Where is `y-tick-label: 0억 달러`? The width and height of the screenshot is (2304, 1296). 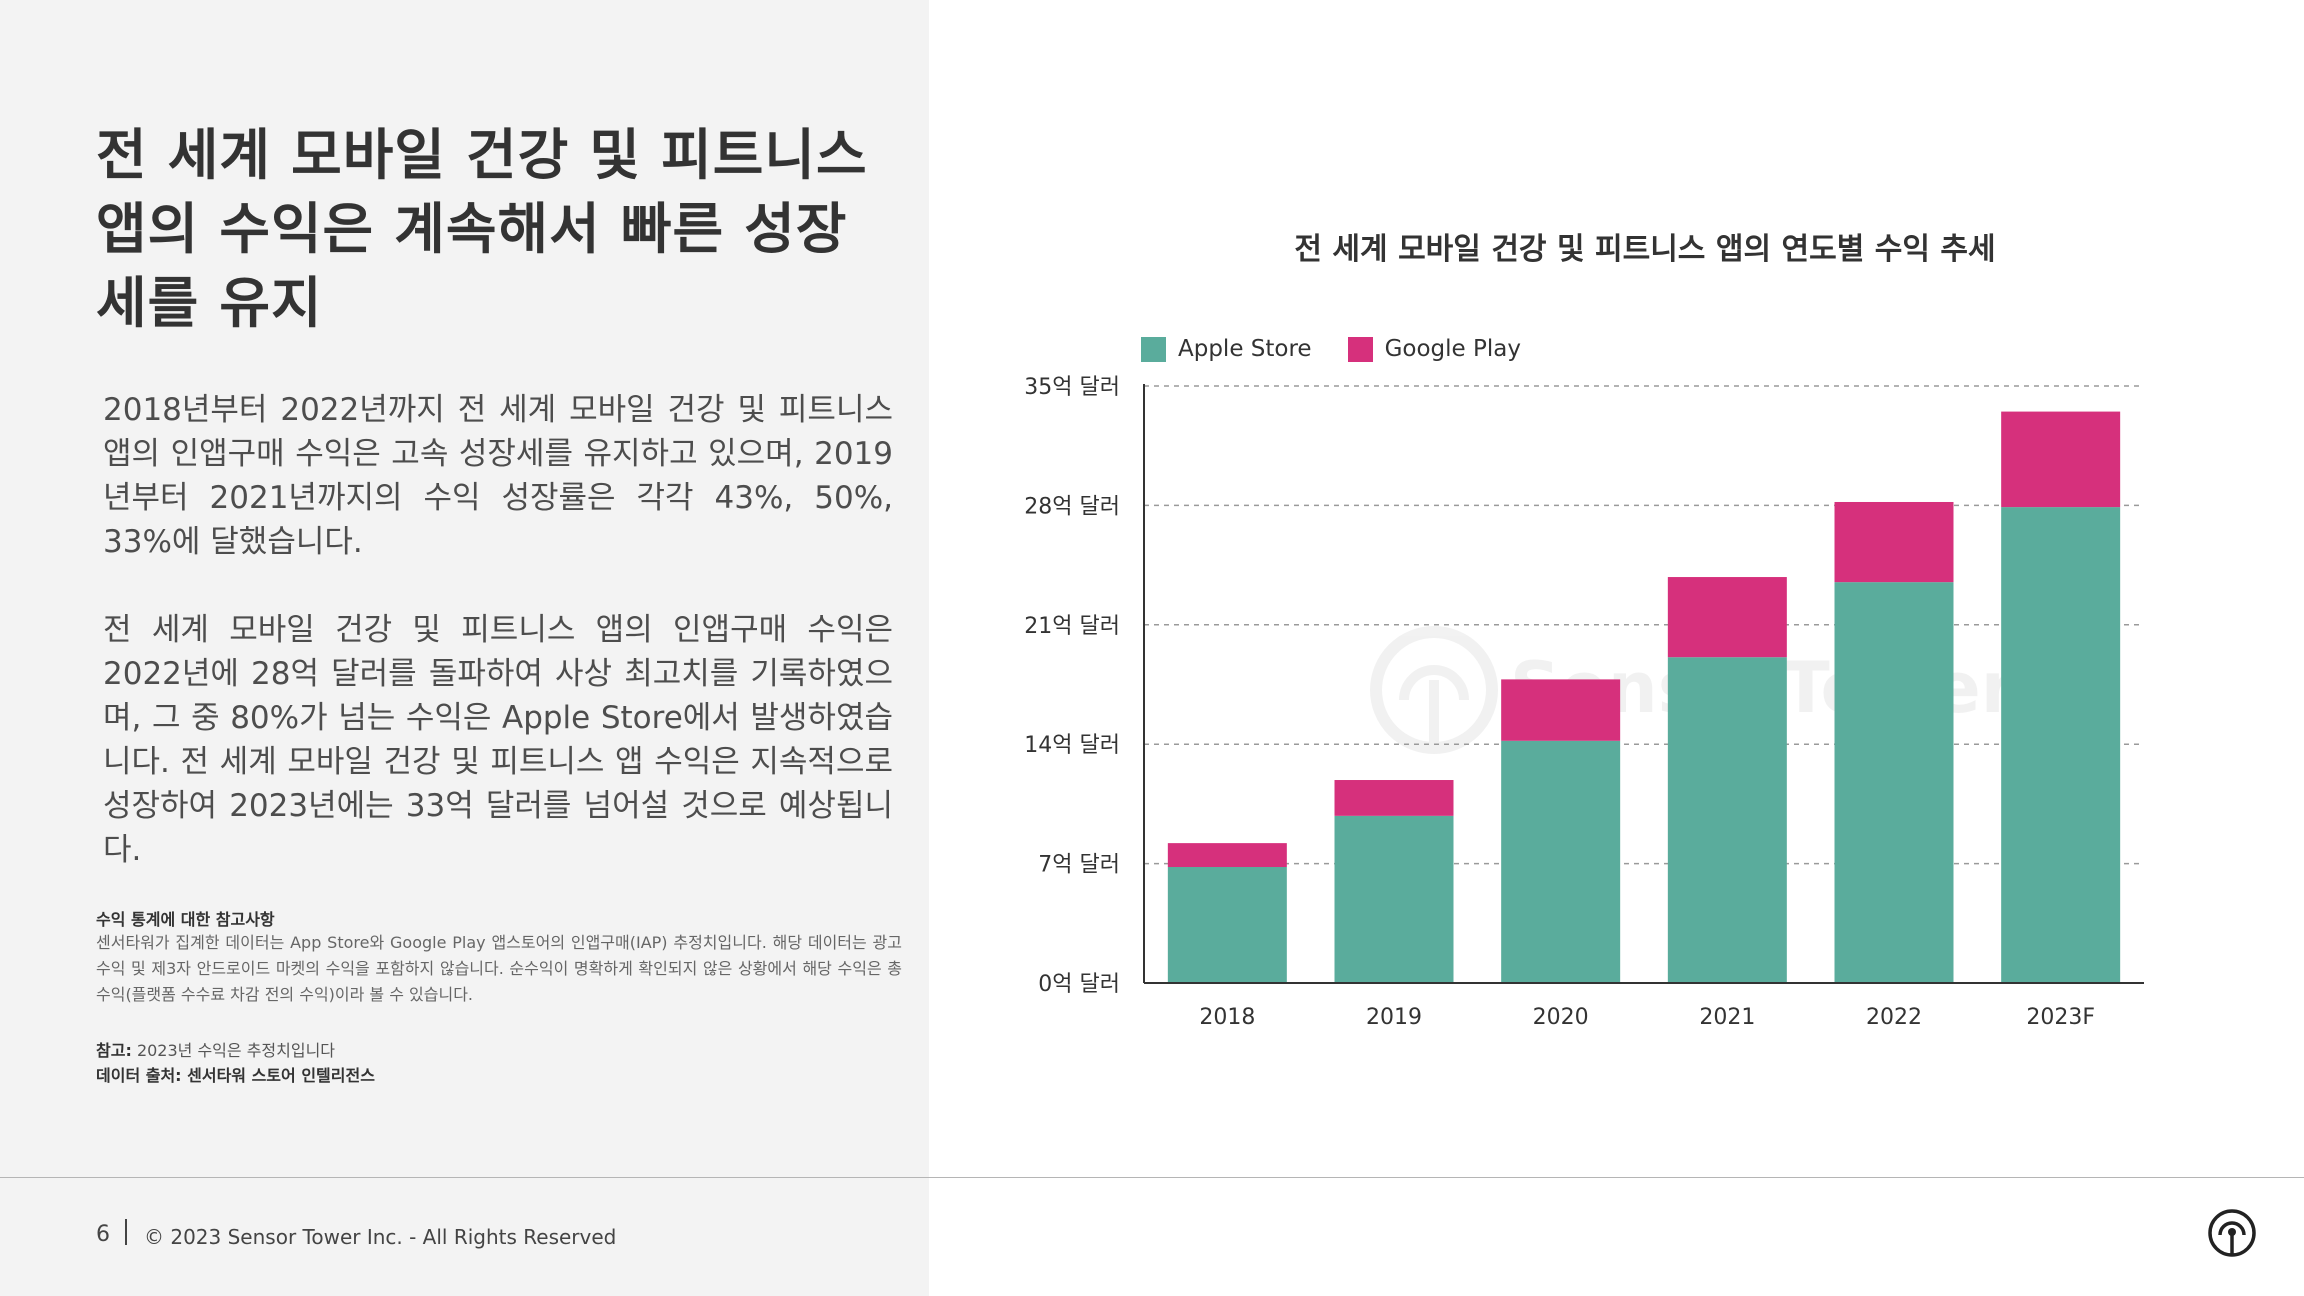 y-tick-label: 0억 달러 is located at coordinates (1079, 984).